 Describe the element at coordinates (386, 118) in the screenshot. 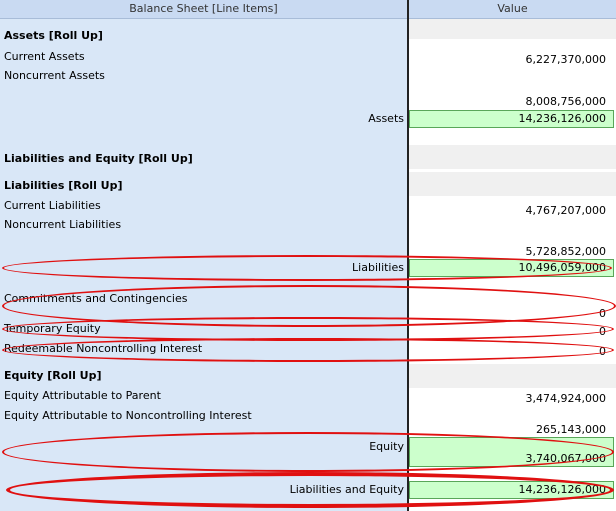

I see `assets-total-label: Assets` at that location.